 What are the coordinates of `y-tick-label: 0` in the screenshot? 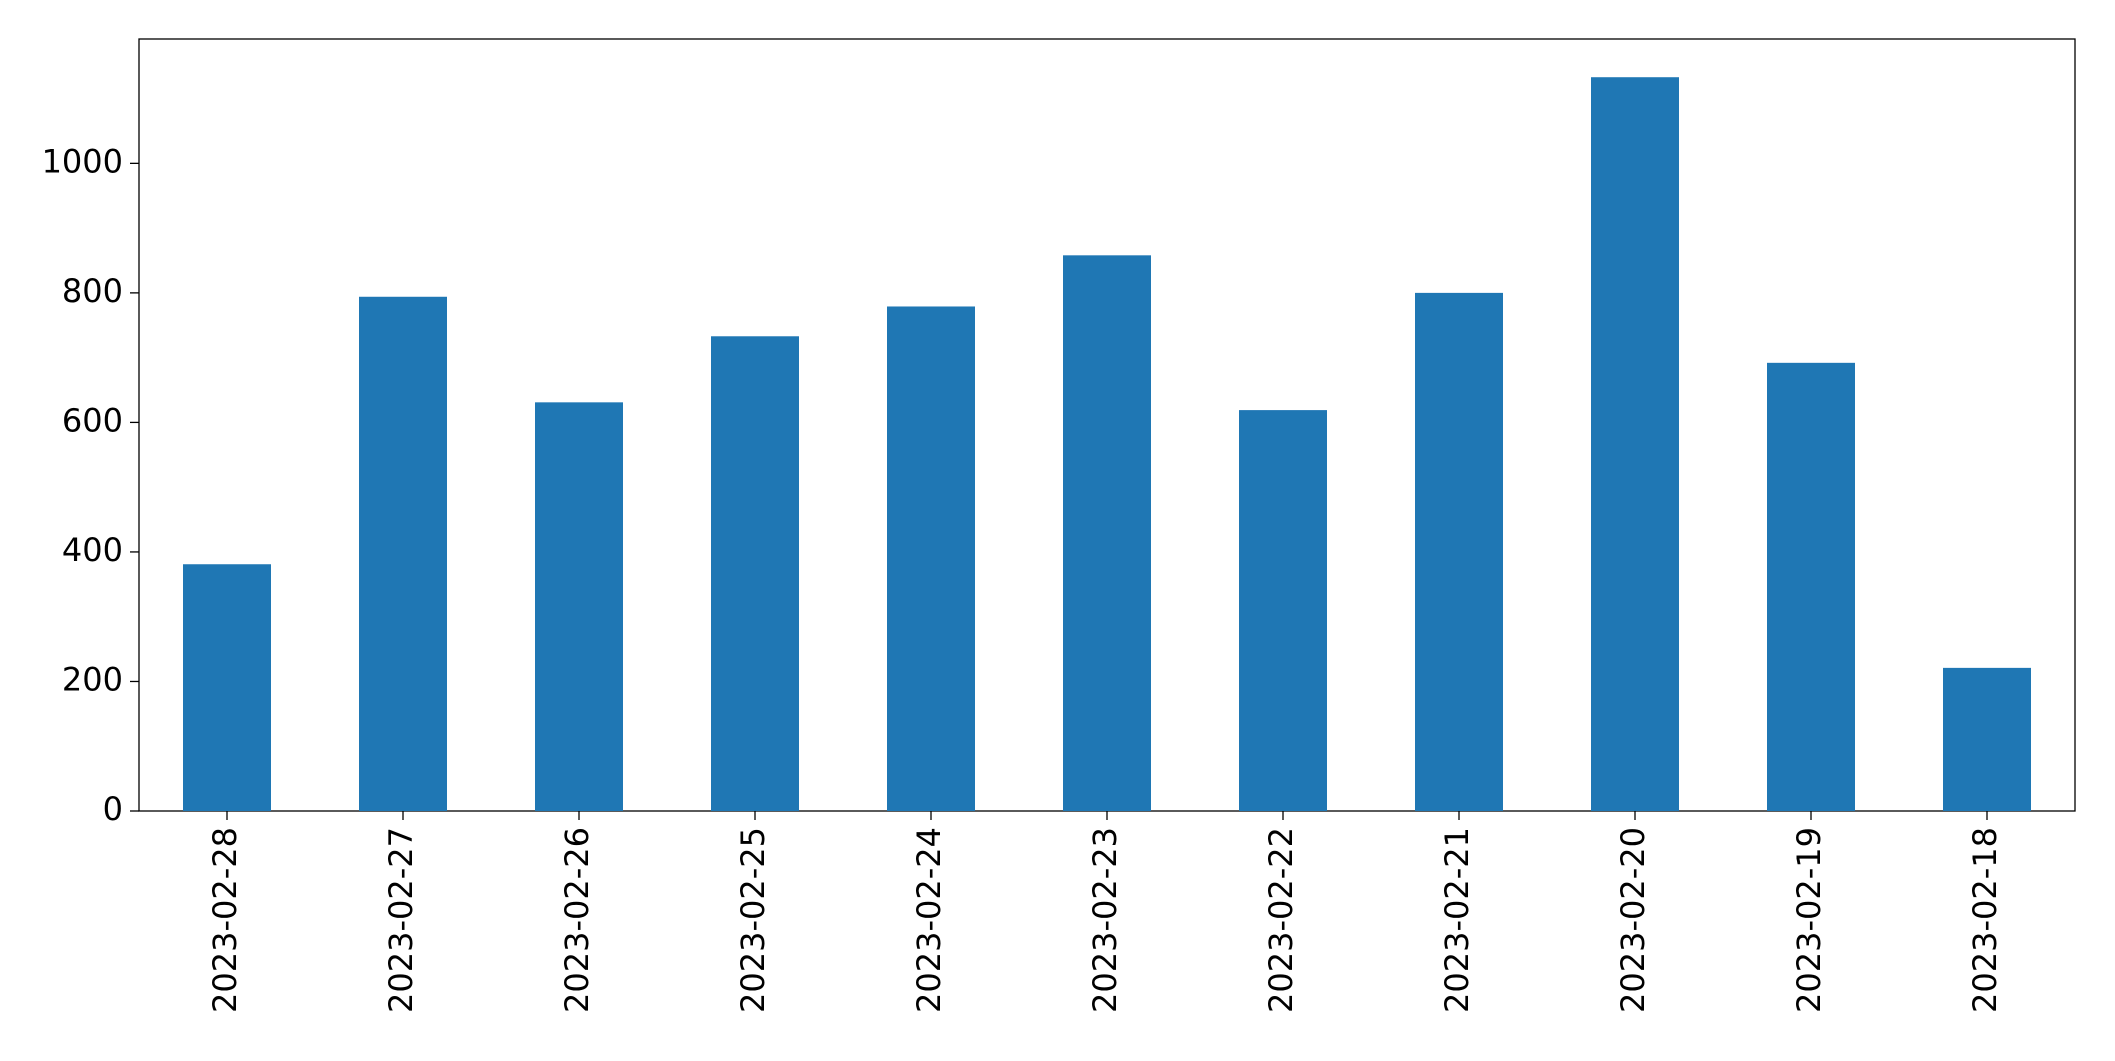 It's located at (113, 809).